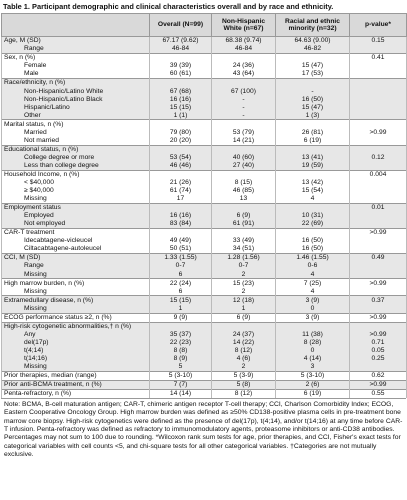  I want to click on table-row: t(4;14) 8 (8) 8 (12) 0 0.05, so click(204, 350).